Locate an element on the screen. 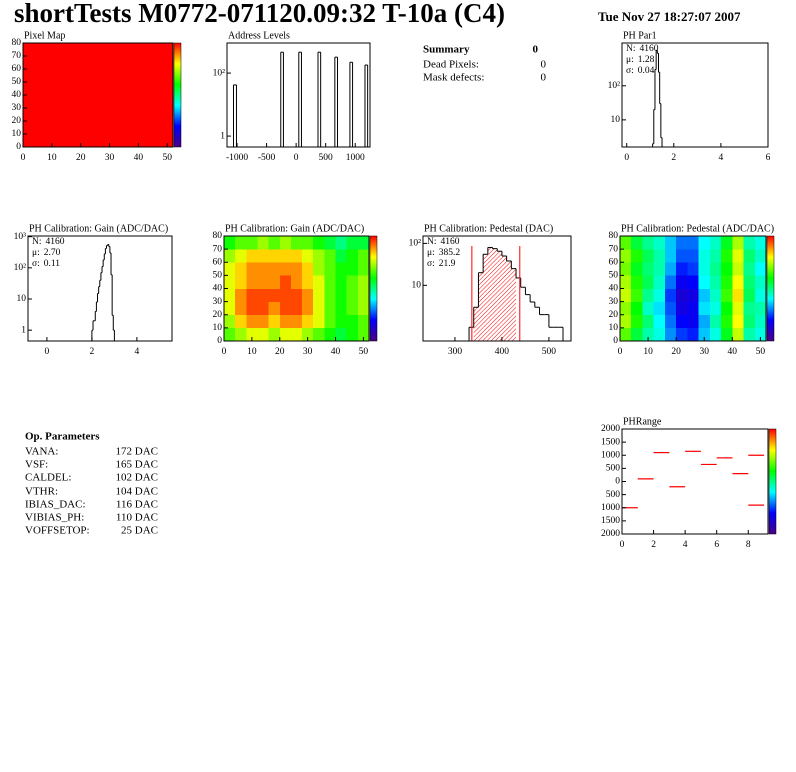 The height and width of the screenshot is (772, 796). y-tick-label: 10² is located at coordinates (415, 244).